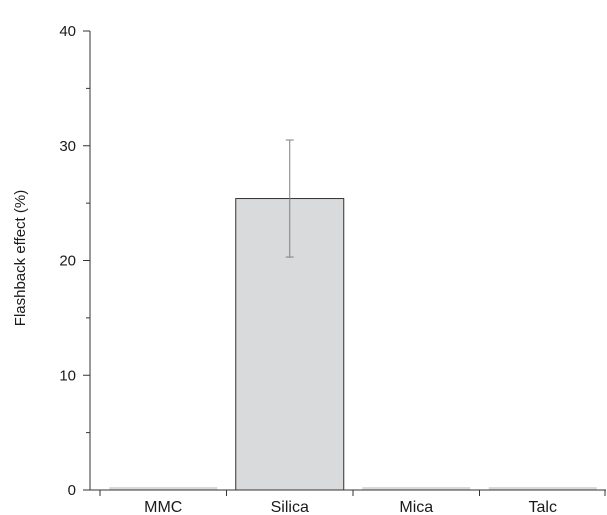 This screenshot has width=607, height=515. Describe the element at coordinates (290, 507) in the screenshot. I see `x-tick-label-silica: Silica` at that location.